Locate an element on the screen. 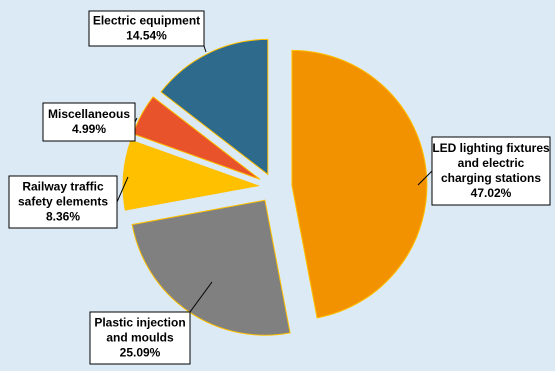  slice-category-label: LED lighting fixtures is located at coordinates (491, 148).